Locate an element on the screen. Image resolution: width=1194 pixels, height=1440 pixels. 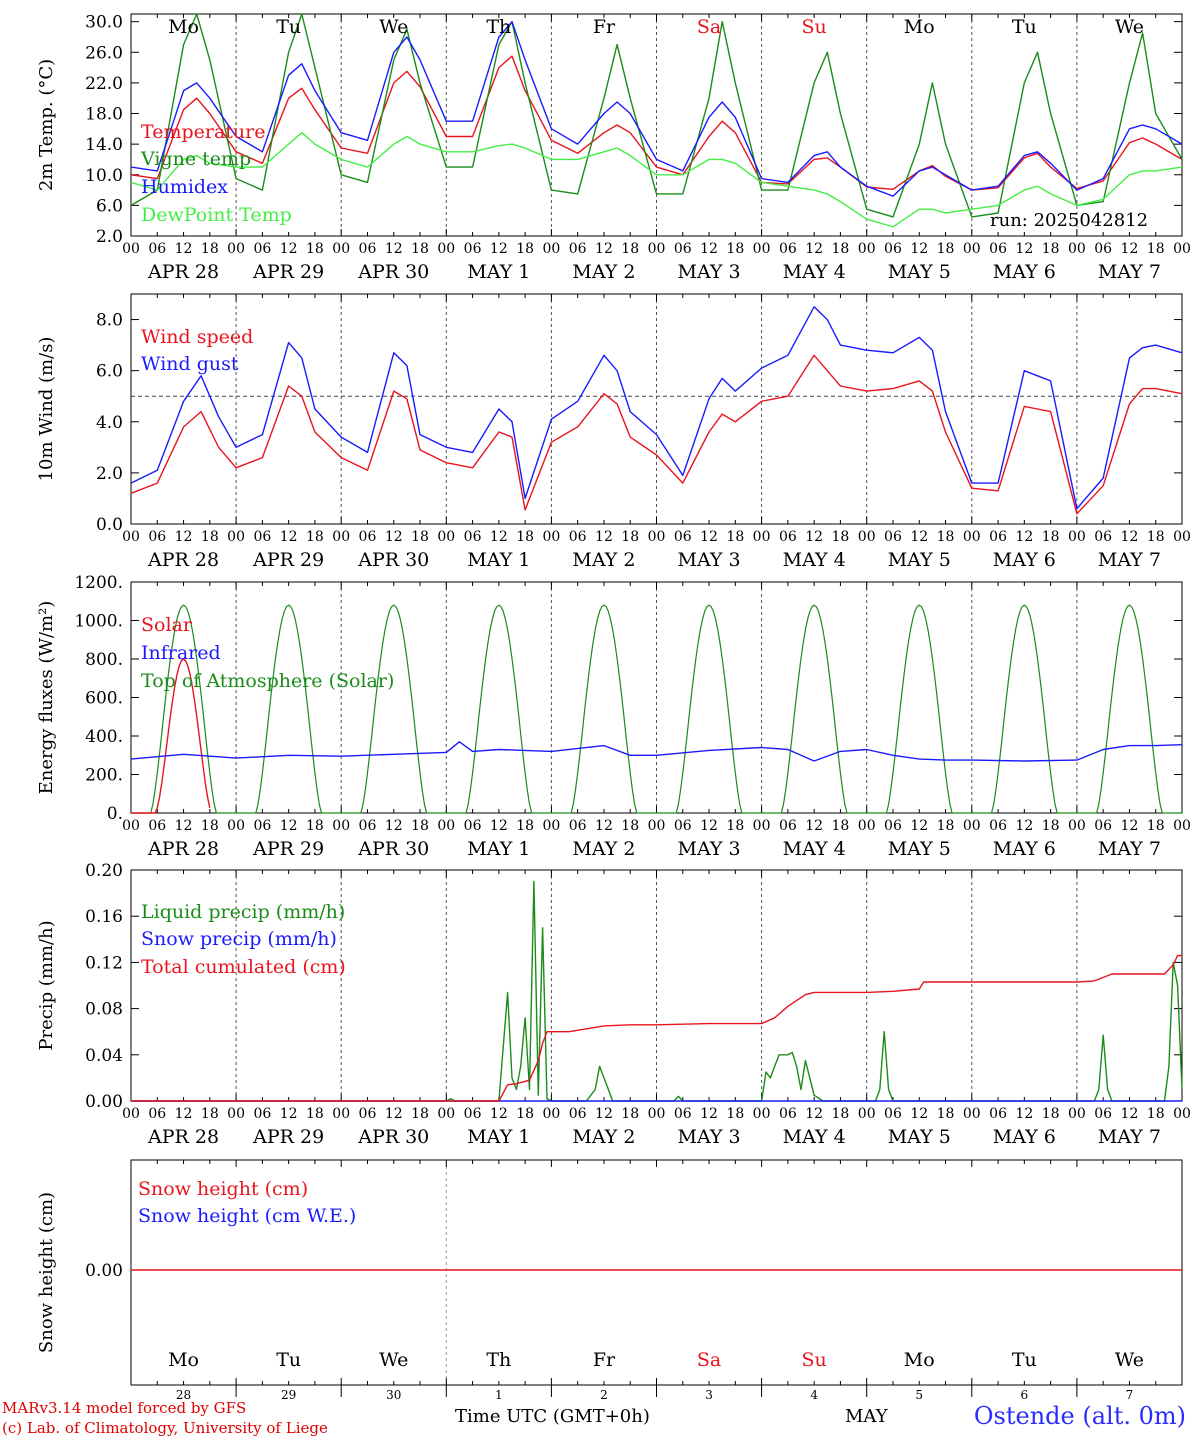
day-number: 1 is located at coordinates (499, 1395).